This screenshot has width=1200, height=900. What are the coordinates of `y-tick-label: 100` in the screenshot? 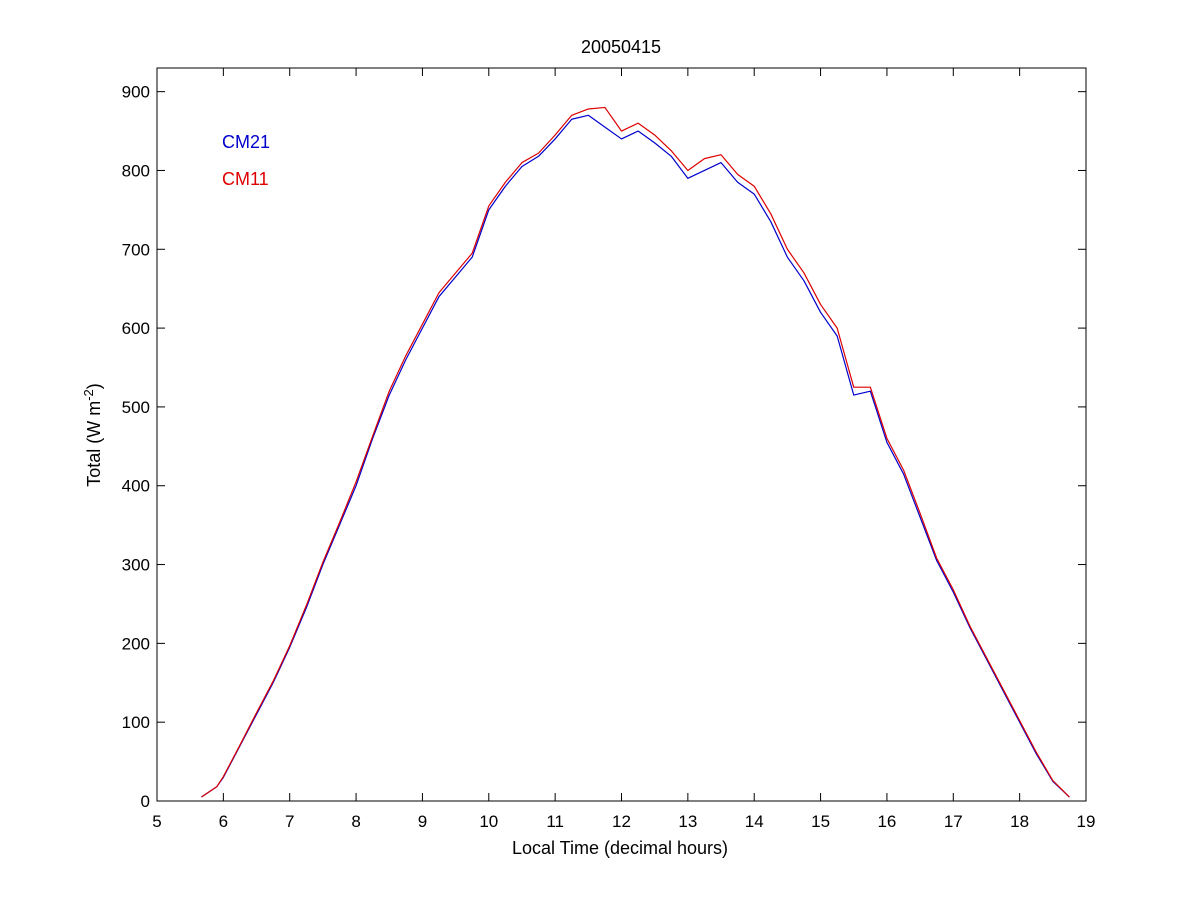 It's located at (136, 722).